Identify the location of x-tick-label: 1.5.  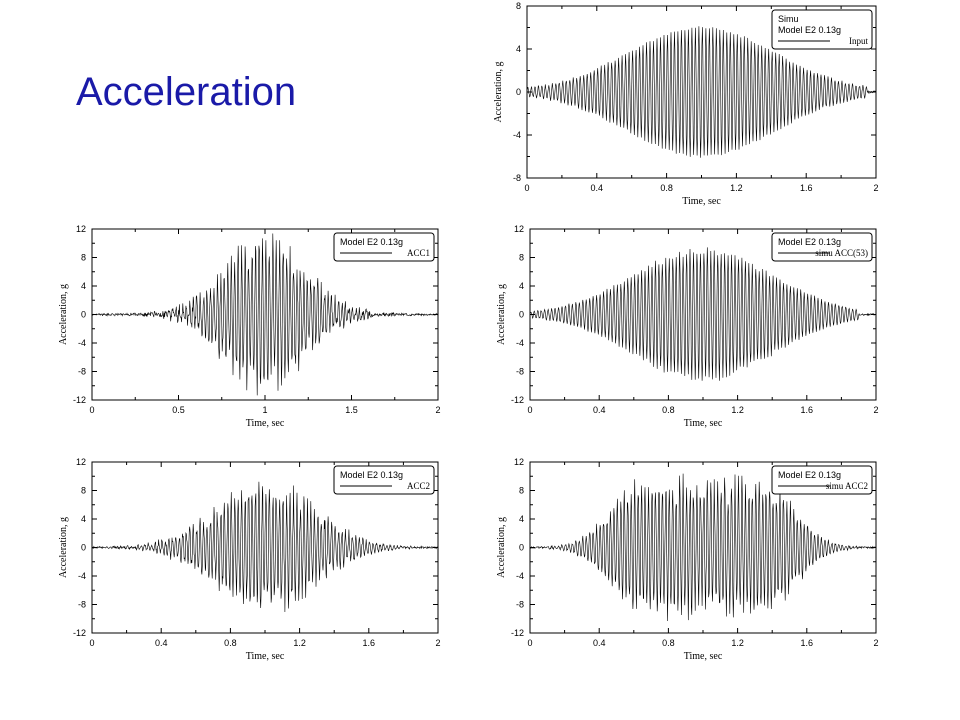
(351, 410).